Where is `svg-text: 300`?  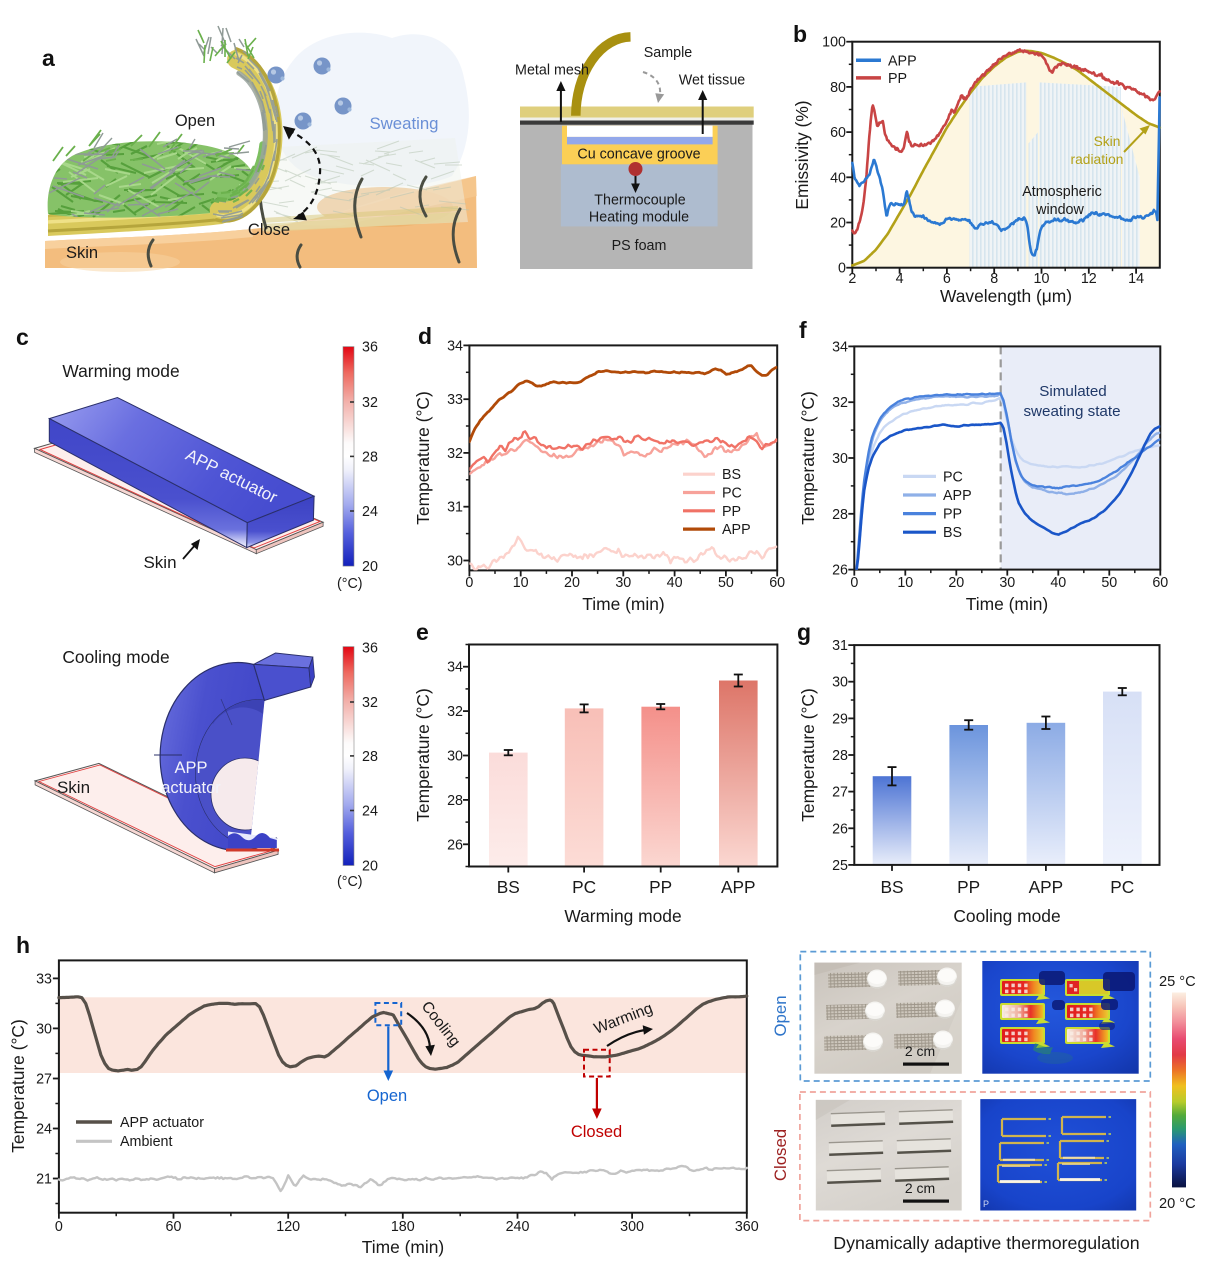
svg-text: 300 is located at coordinates (632, 1227).